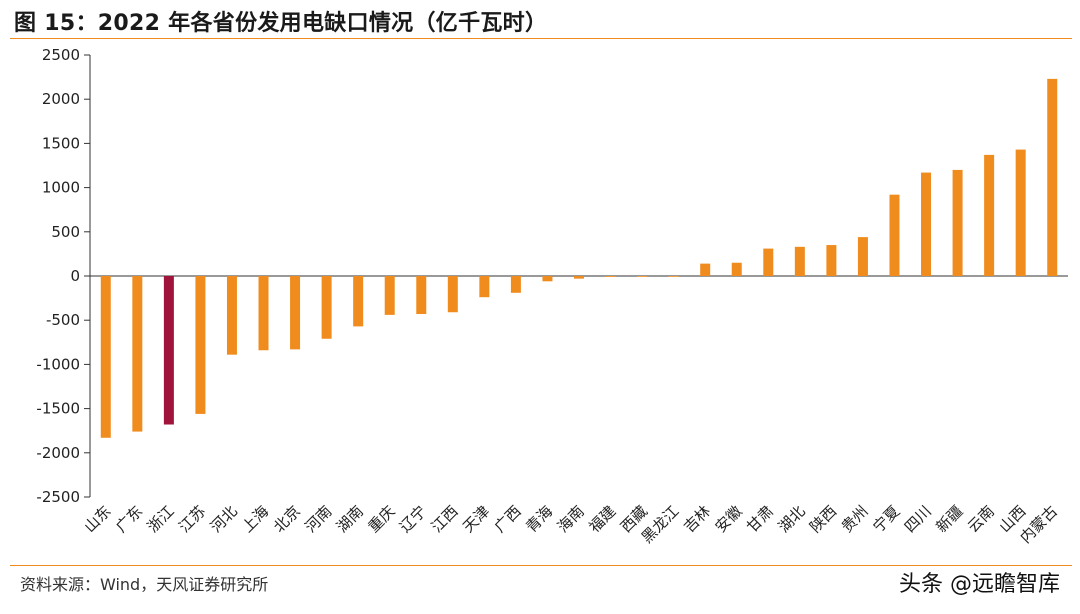 Image resolution: width=1080 pixels, height=614 pixels. I want to click on y-tick-label: 2000, so click(61, 99).